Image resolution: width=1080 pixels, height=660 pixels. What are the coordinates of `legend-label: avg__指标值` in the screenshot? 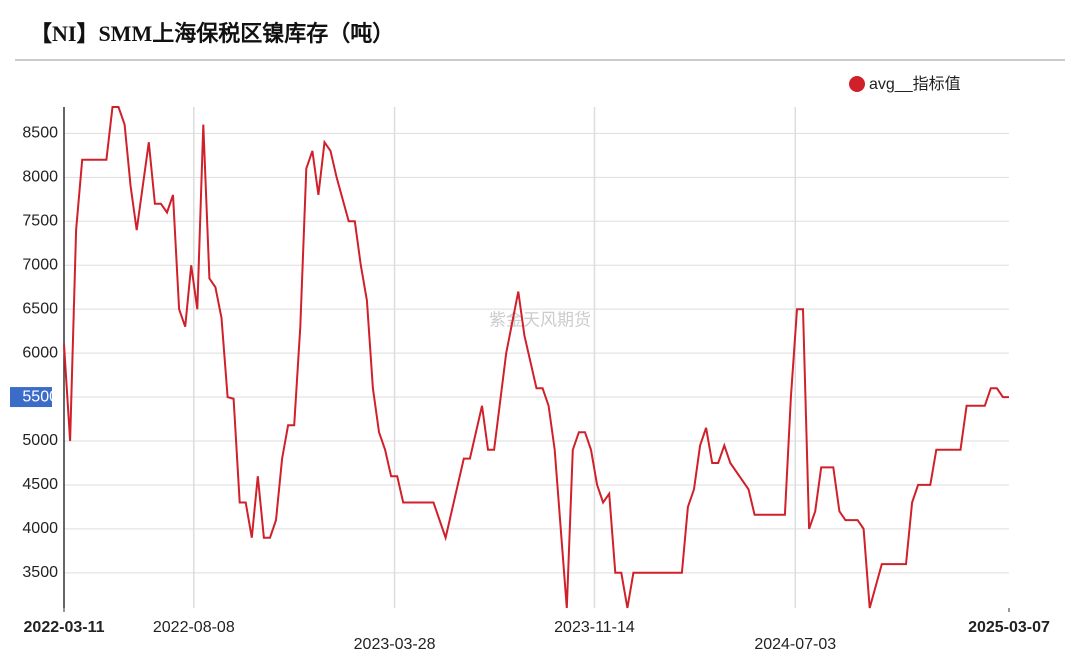 It's located at (915, 84).